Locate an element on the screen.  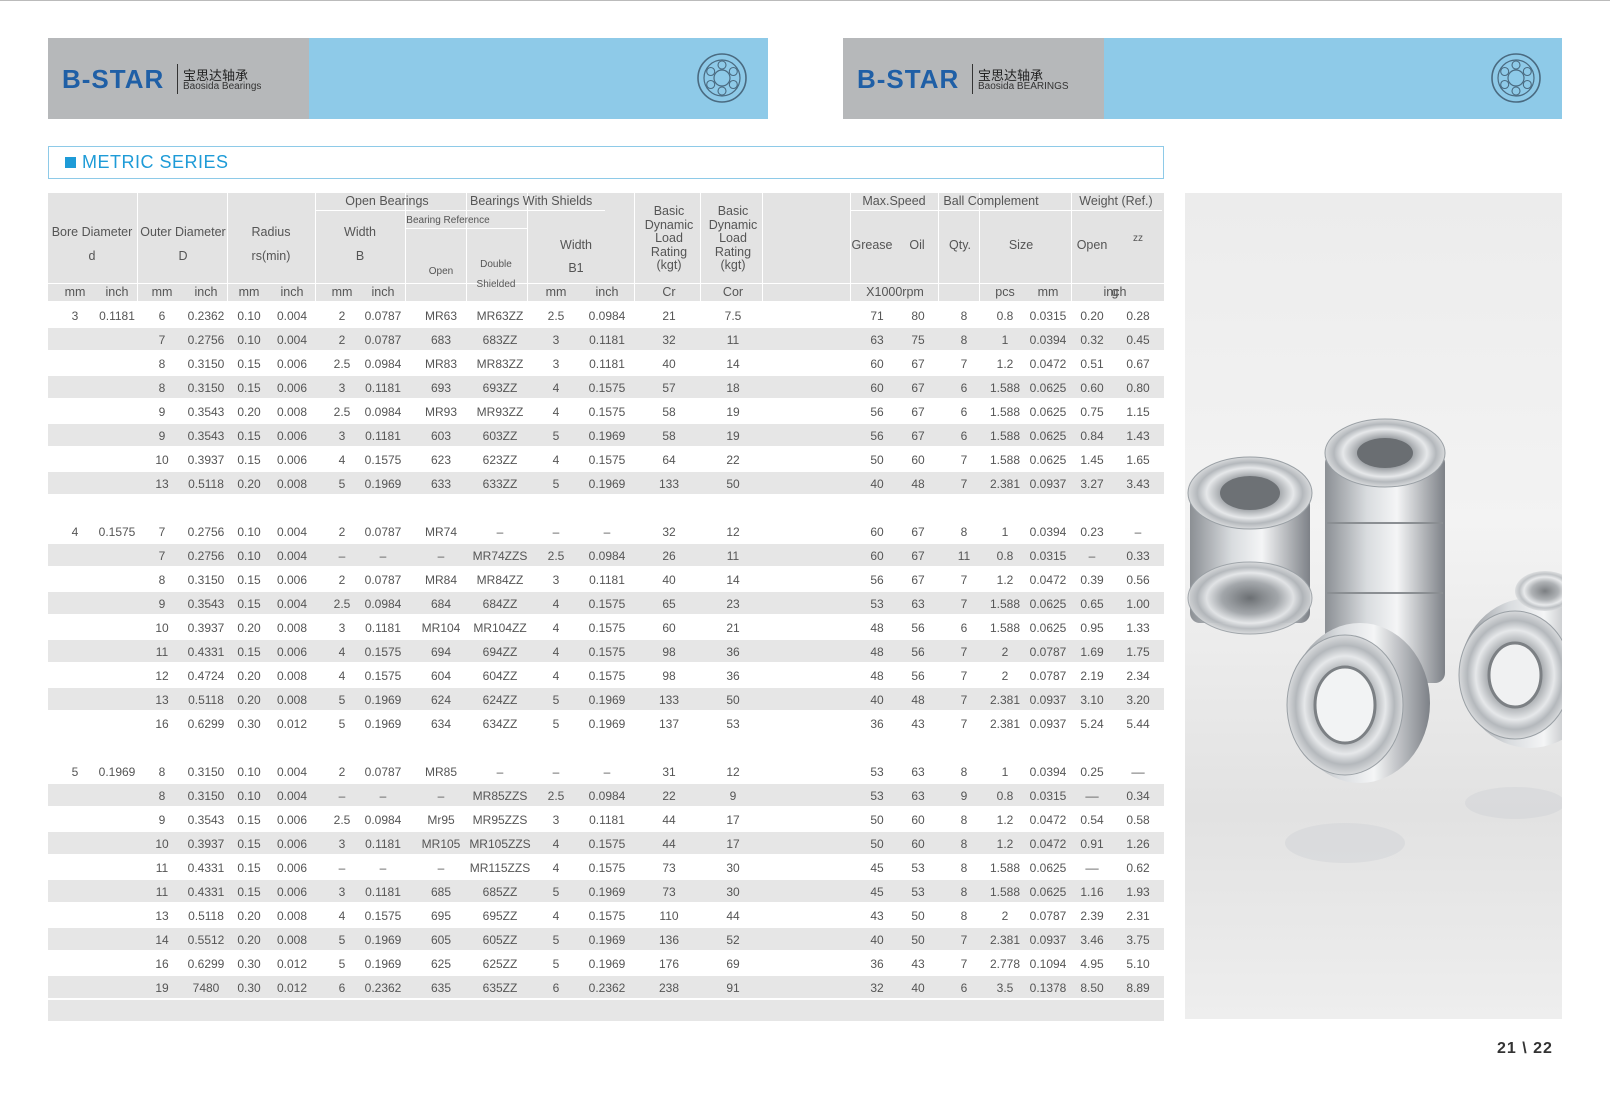
table-cell: 0.4331 is located at coordinates (206, 892).